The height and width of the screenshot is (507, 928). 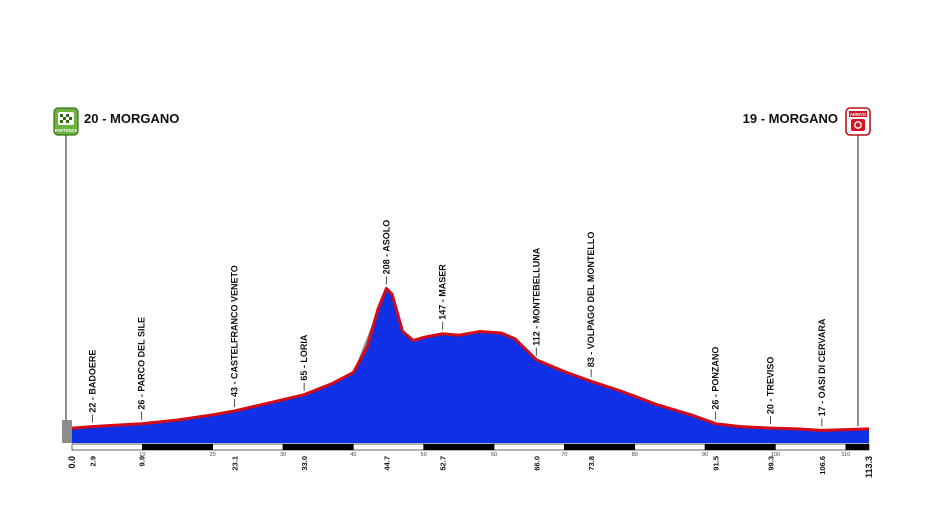 I want to click on waypoint-label: 112 - MONTEBELLUNA, so click(x=536, y=296).